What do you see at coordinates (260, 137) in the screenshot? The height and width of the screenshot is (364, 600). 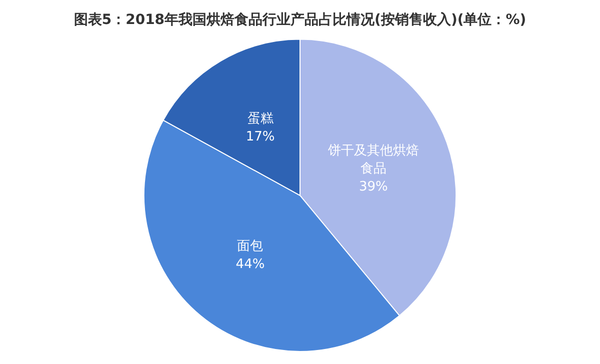 I see `data-label: 17%` at bounding box center [260, 137].